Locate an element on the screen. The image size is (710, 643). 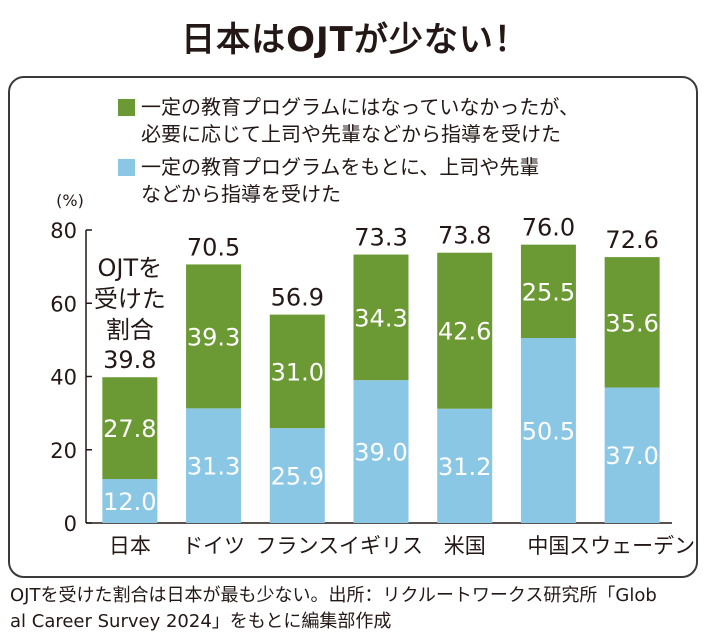
x-category-label: 中国 is located at coordinates (548, 546).